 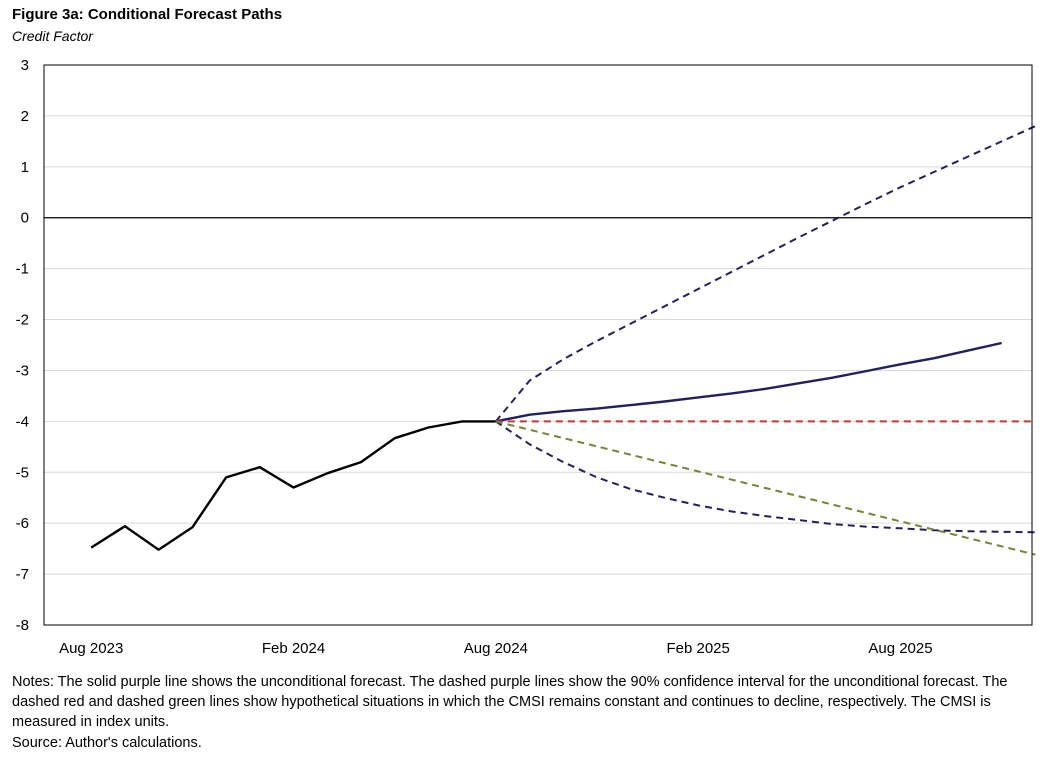 What do you see at coordinates (900, 648) in the screenshot?
I see `x-tick-label: Aug 2025` at bounding box center [900, 648].